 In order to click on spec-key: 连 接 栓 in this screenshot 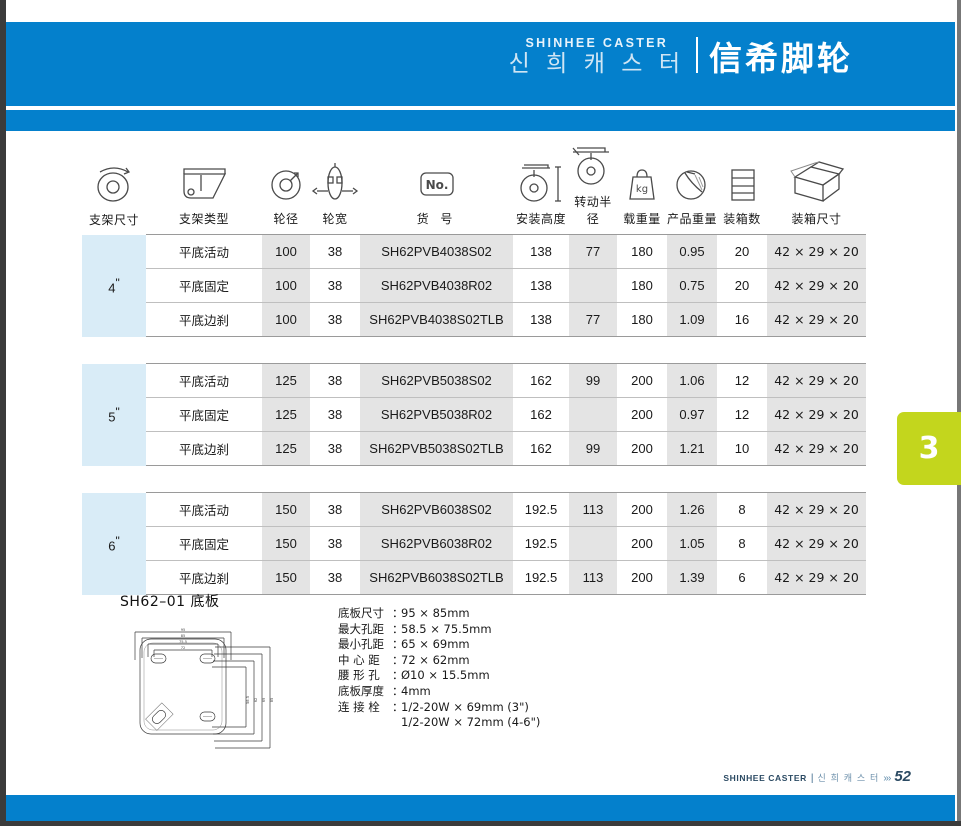, I will do `click(359, 706)`.